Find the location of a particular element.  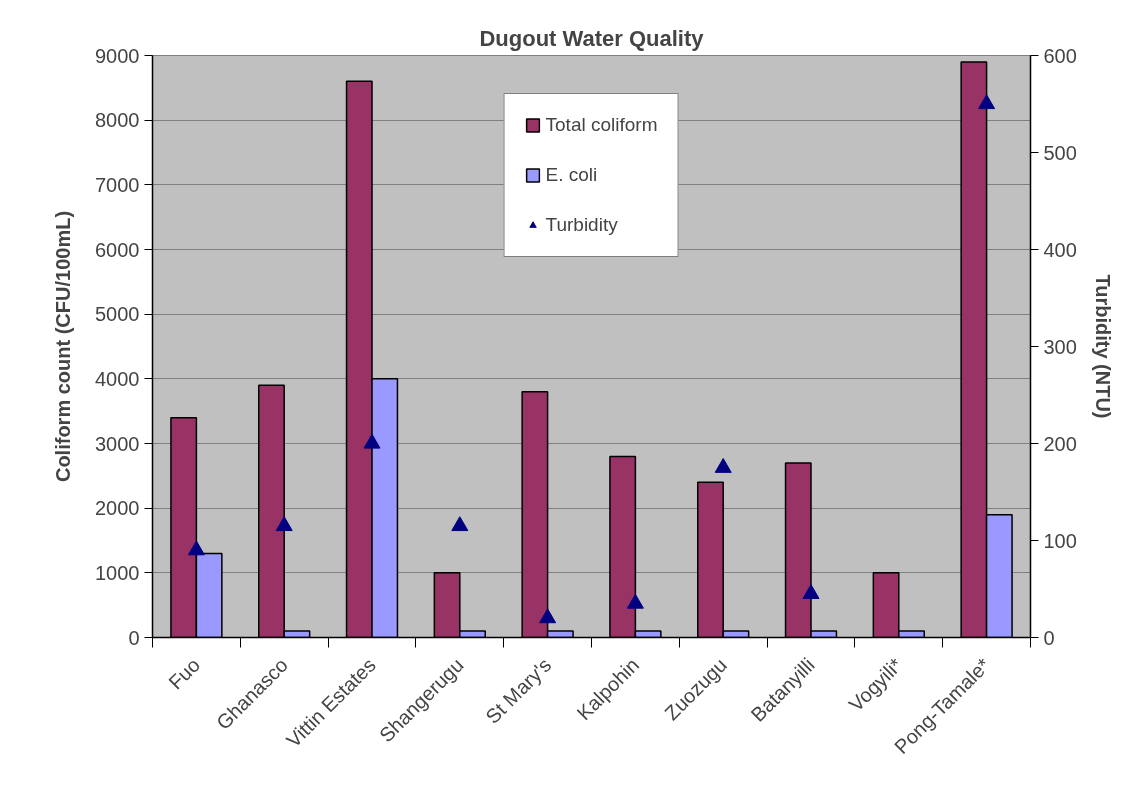

chart-title: Dugout Water Quality is located at coordinates (592, 38).